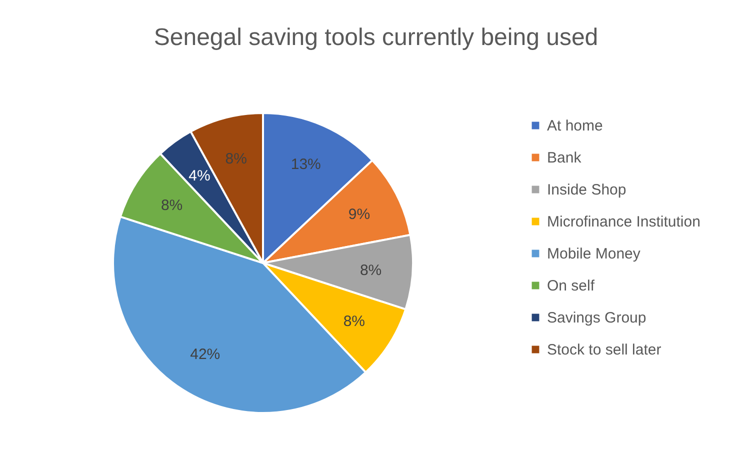 The width and height of the screenshot is (752, 452). What do you see at coordinates (305, 164) in the screenshot?
I see `data-label: 13%` at bounding box center [305, 164].